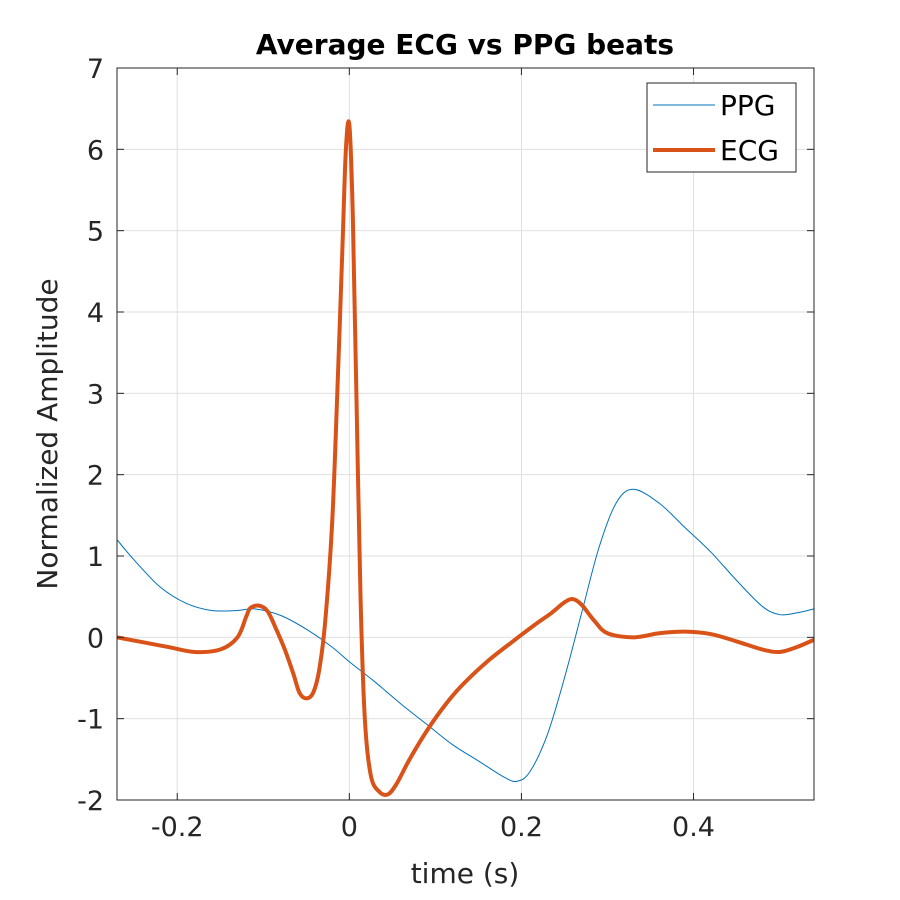  Describe the element at coordinates (465, 44) in the screenshot. I see `chart-title: Average ECG vs PPG beats` at that location.